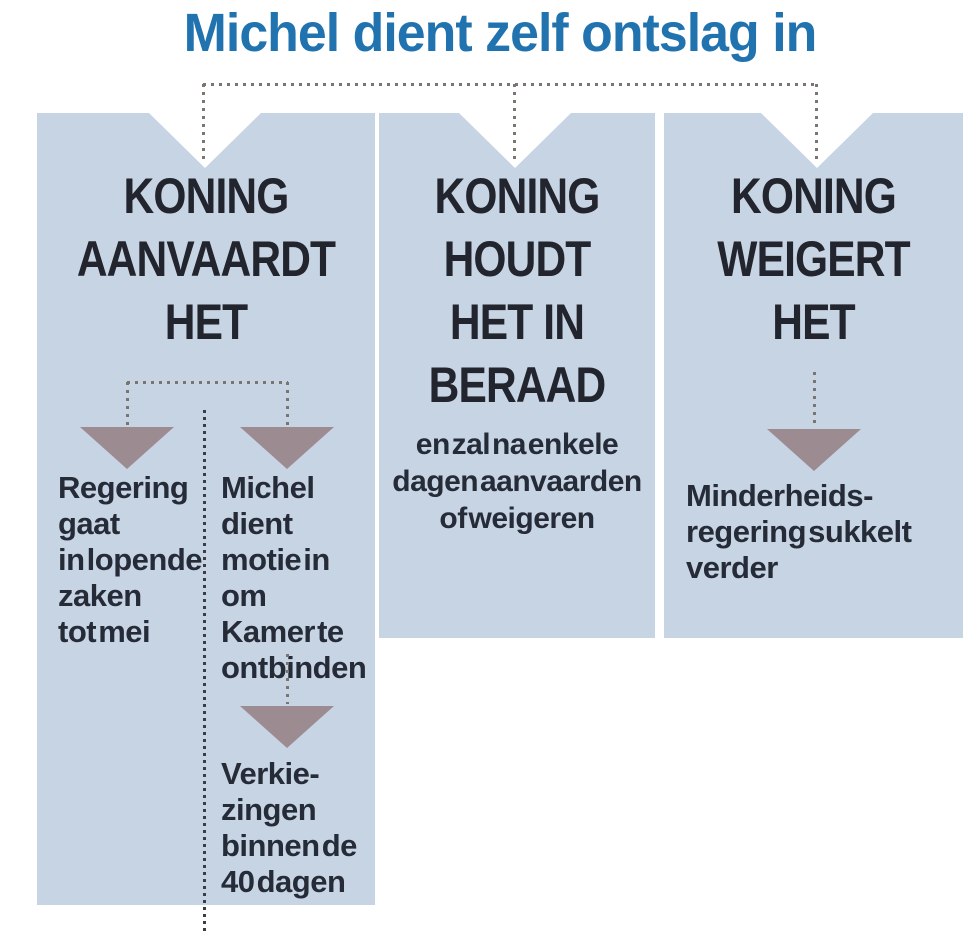 The image size is (980, 933). I want to click on label-line: regering sukkelt, so click(799, 531).